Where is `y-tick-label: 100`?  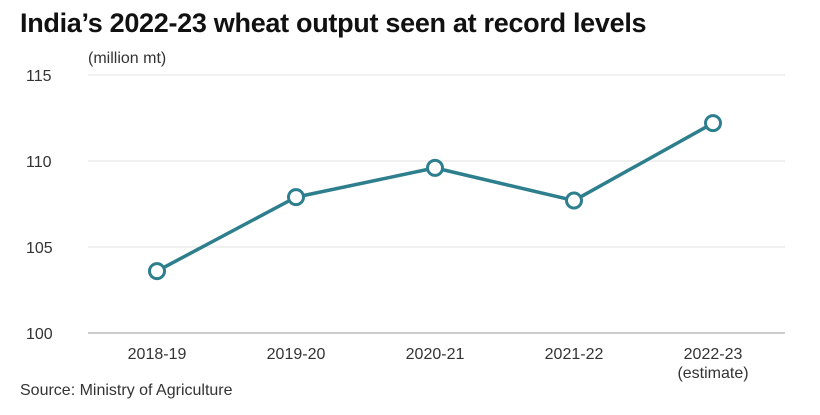 y-tick-label: 100 is located at coordinates (39, 334).